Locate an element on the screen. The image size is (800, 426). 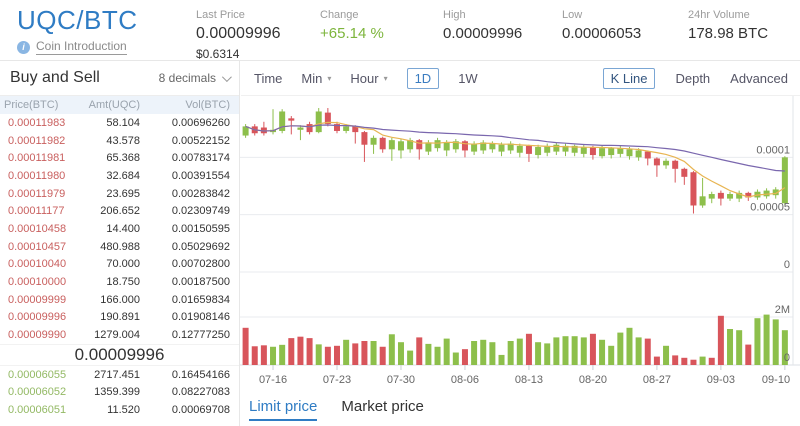
row-volume: 0.00522152 is located at coordinates (200, 140).